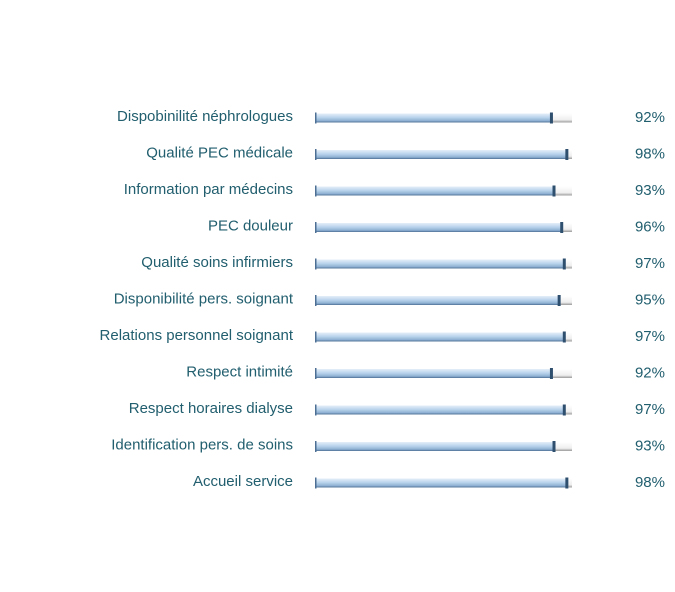 This screenshot has width=675, height=592. What do you see at coordinates (243, 481) in the screenshot?
I see `category-label: Accueil service` at bounding box center [243, 481].